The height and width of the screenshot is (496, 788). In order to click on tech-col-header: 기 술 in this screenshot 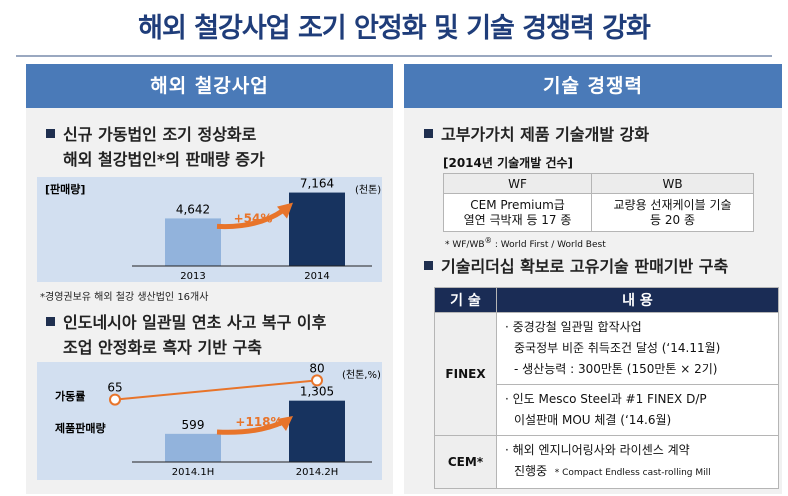, I will do `click(465, 300)`.